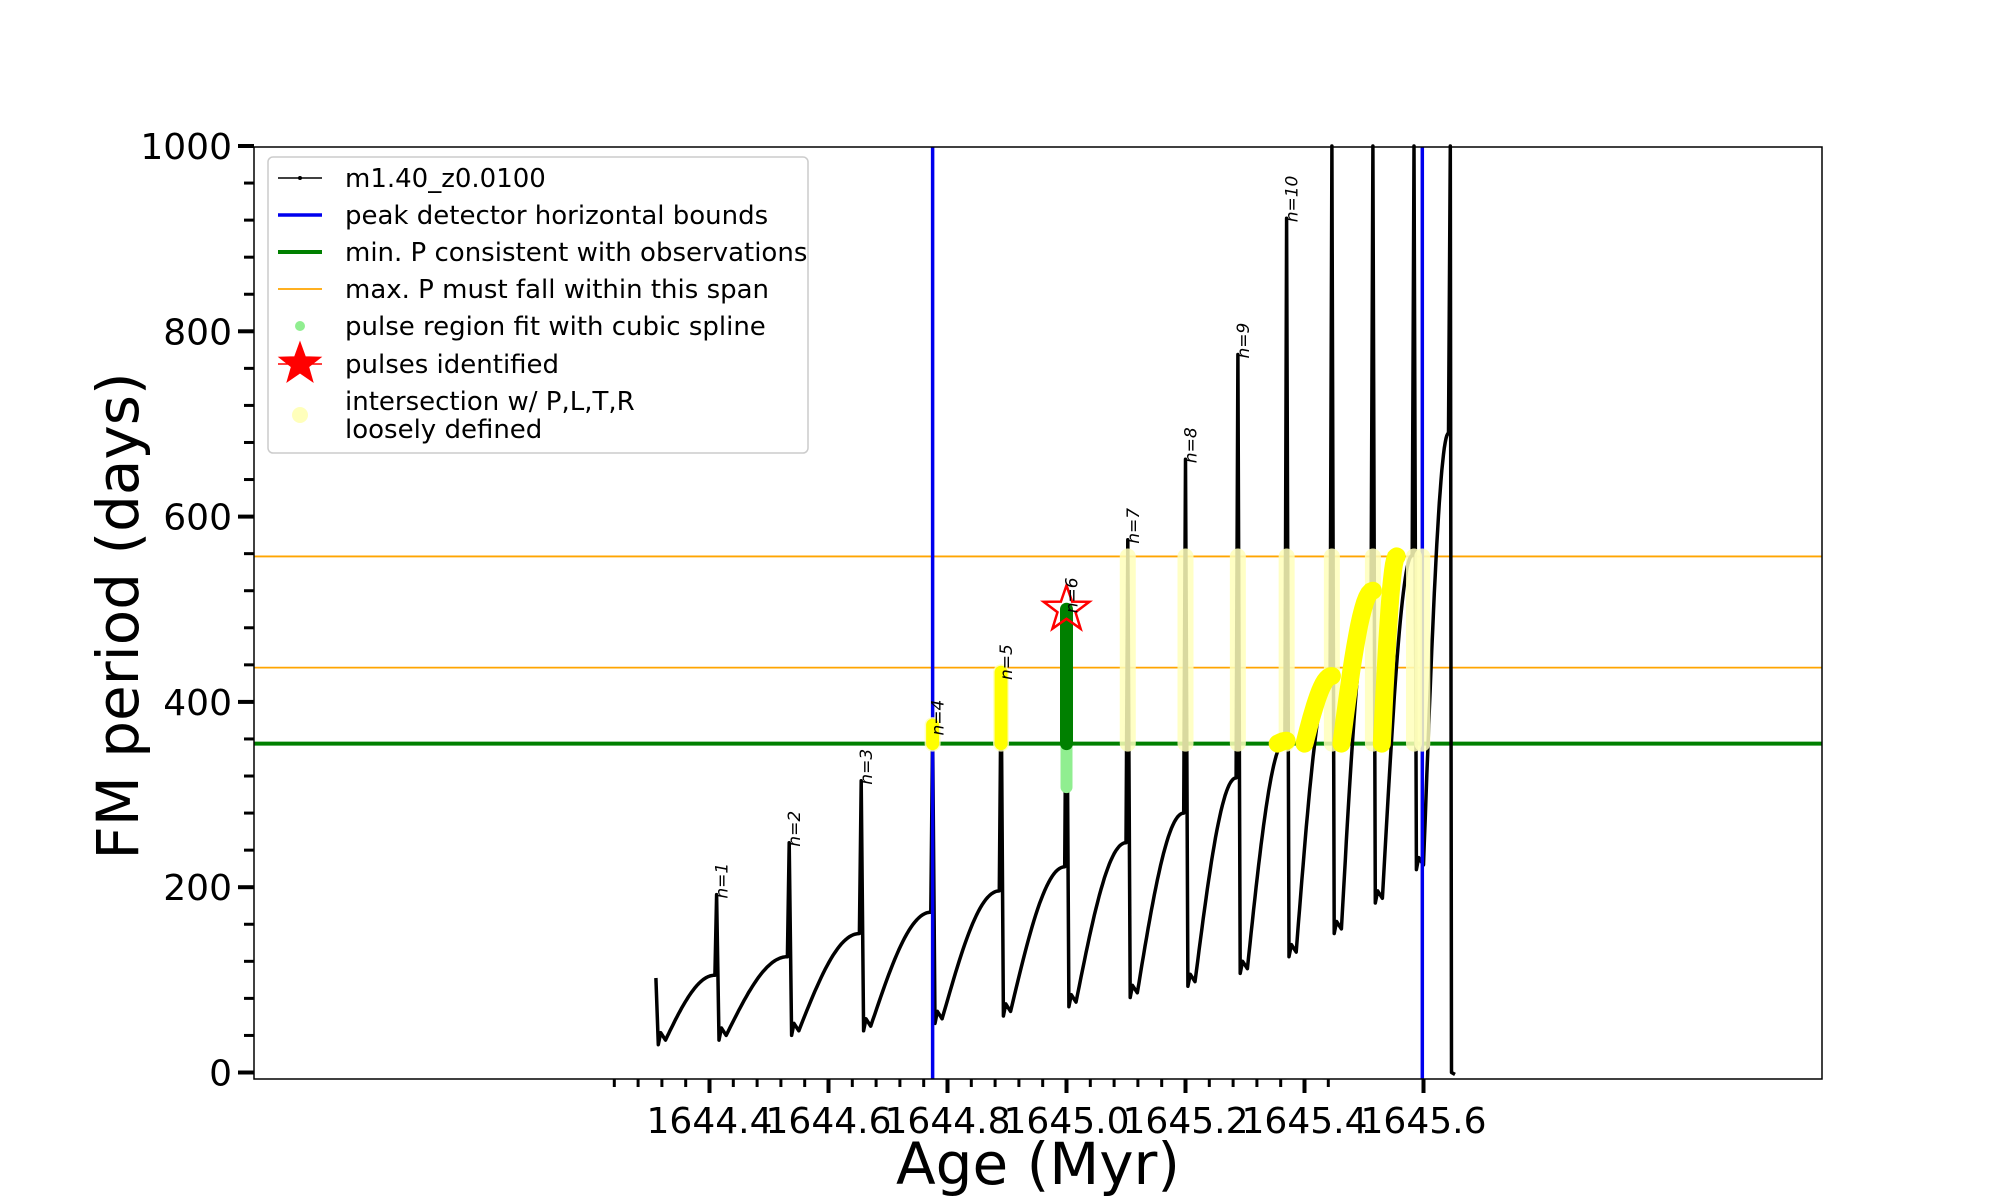 The height and width of the screenshot is (1200, 2000). What do you see at coordinates (1192, 445) in the screenshot?
I see `pulse-label-8: n=8` at bounding box center [1192, 445].